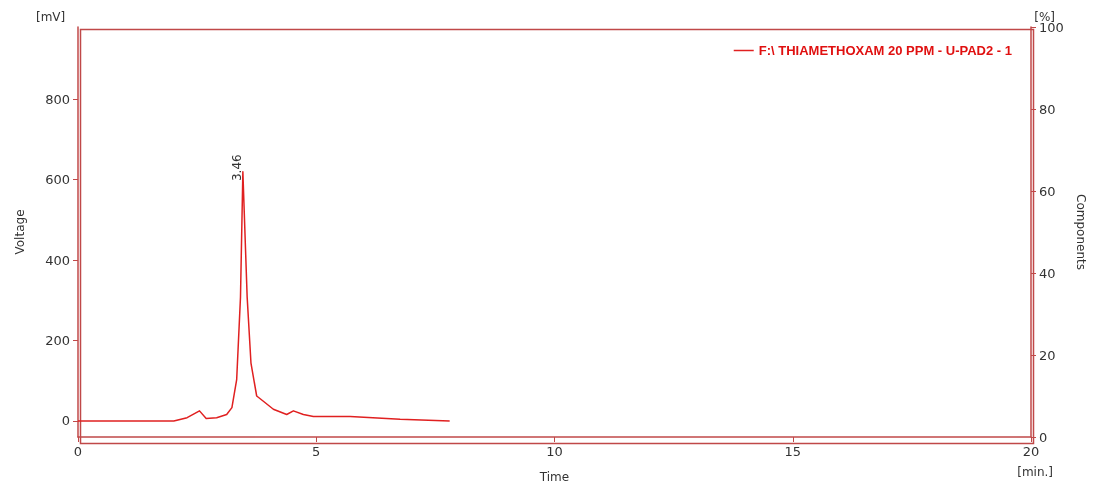 The image size is (1099, 488). What do you see at coordinates (65, 421) in the screenshot?
I see `y-tick-label: 0` at bounding box center [65, 421].